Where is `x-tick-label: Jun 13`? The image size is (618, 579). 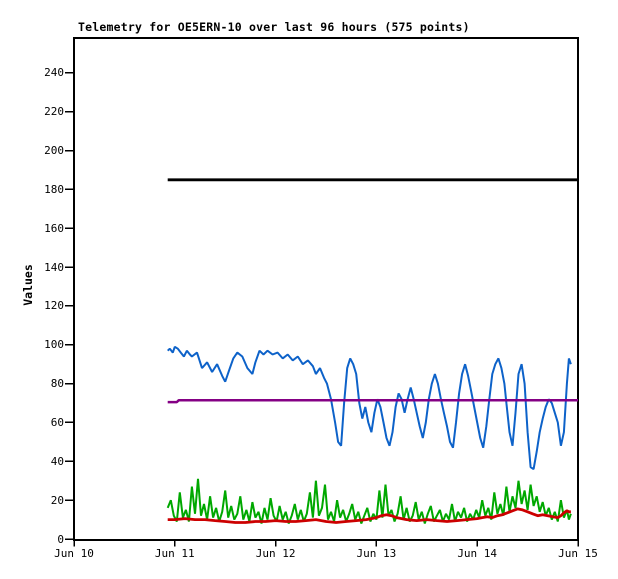 x-tick-label: Jun 13 is located at coordinates (376, 553).